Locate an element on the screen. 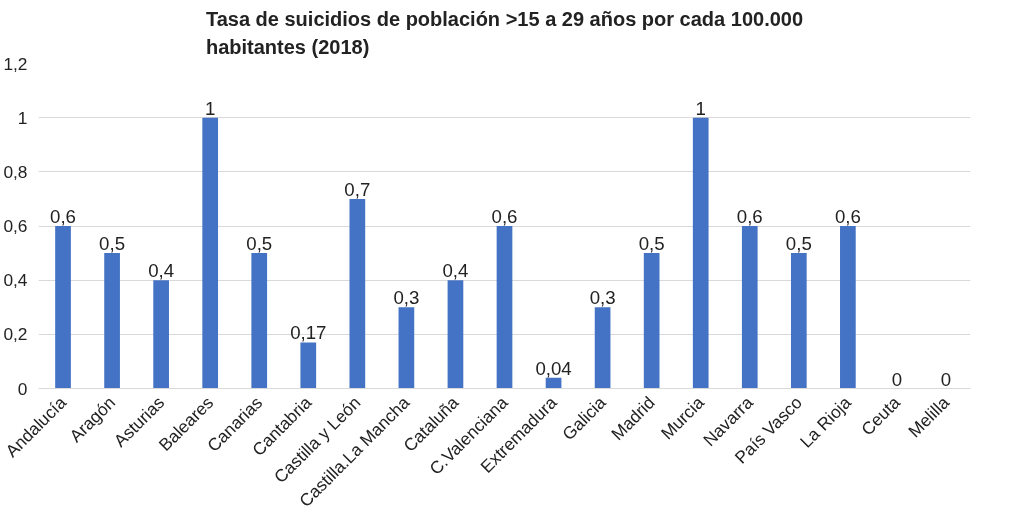 The height and width of the screenshot is (529, 1024). data-label: 0,17 is located at coordinates (308, 333).